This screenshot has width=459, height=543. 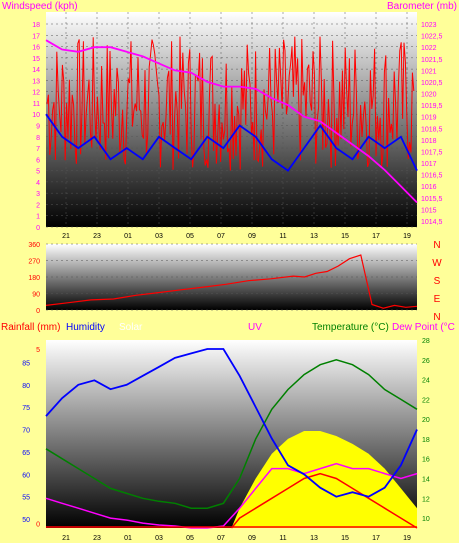 I want to click on compass-label: S, so click(x=437, y=281).